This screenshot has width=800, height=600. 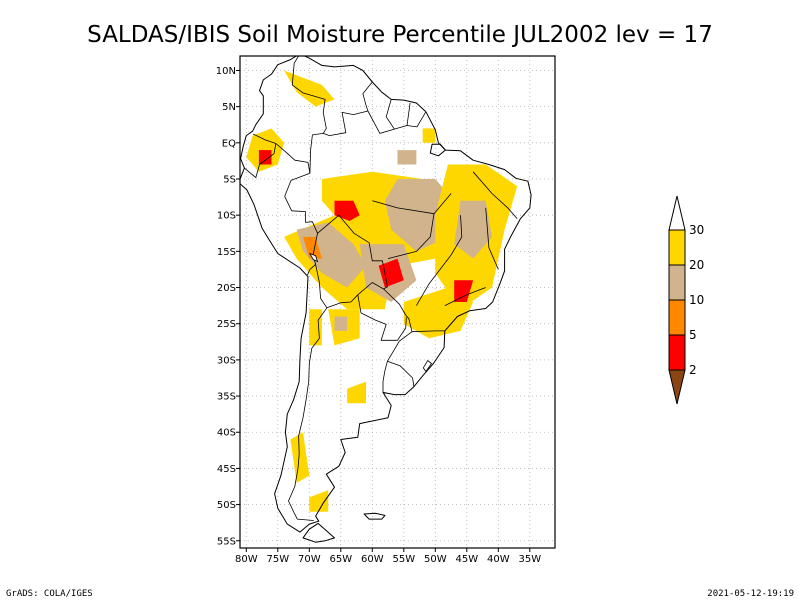 I want to click on lon-tick-label: 80W, so click(x=246, y=559).